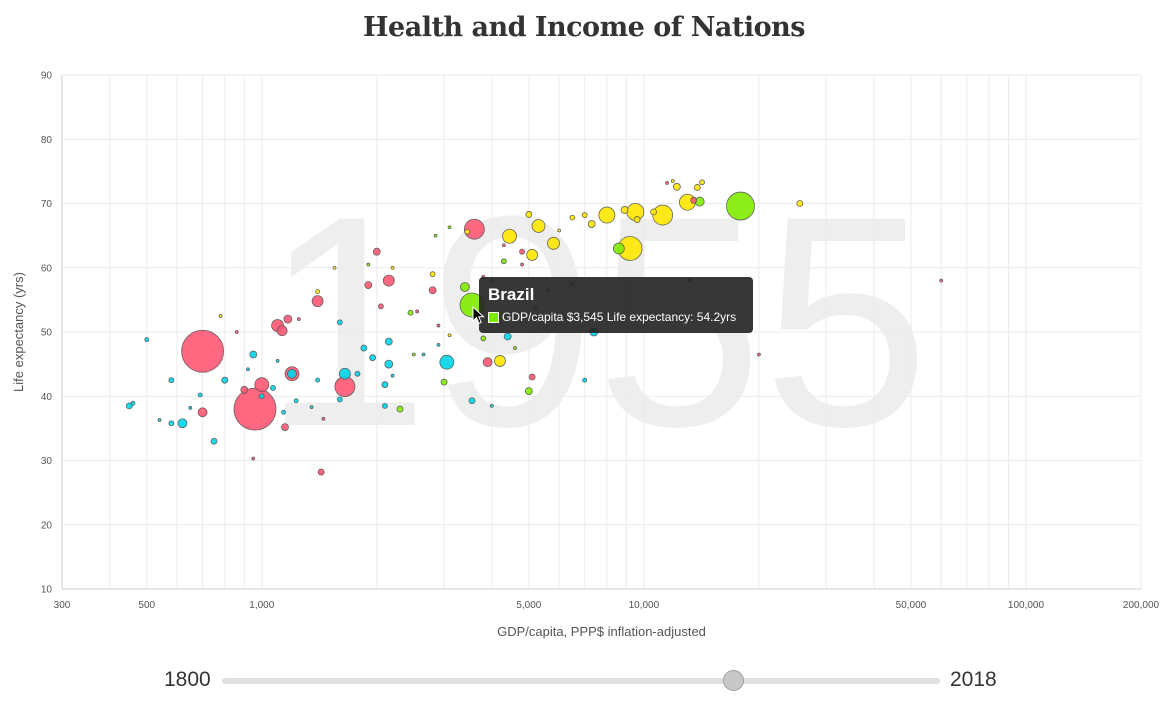 The image size is (1168, 711). Describe the element at coordinates (528, 605) in the screenshot. I see `x-tick-label: 5,000` at that location.